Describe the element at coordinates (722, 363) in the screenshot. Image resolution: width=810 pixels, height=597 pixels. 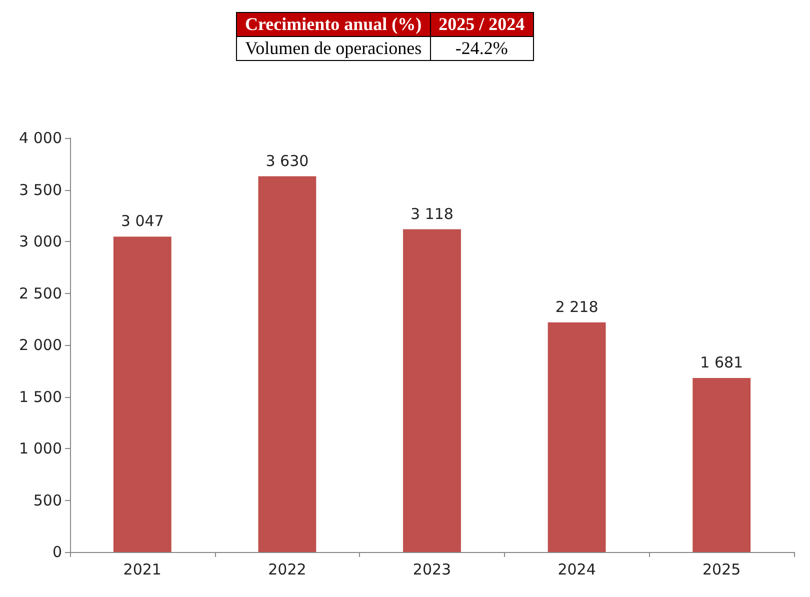
I see `data-label: 1 681` at that location.